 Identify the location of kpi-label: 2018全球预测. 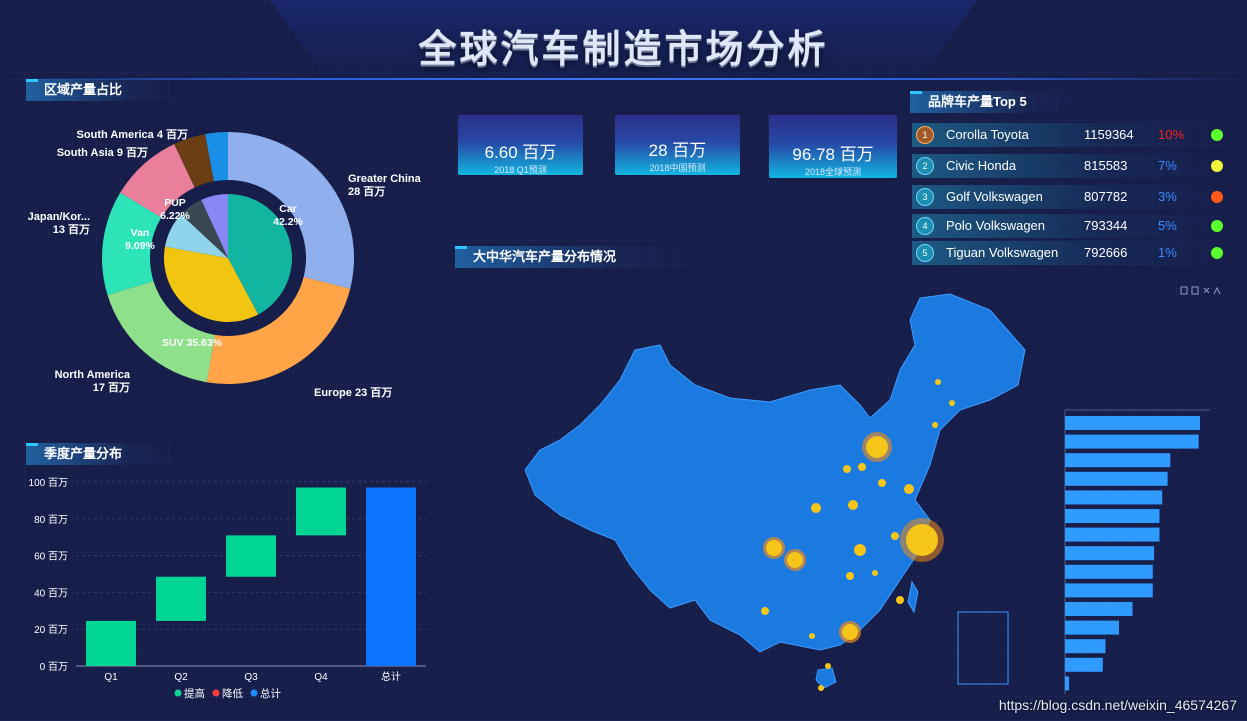
(833, 172).